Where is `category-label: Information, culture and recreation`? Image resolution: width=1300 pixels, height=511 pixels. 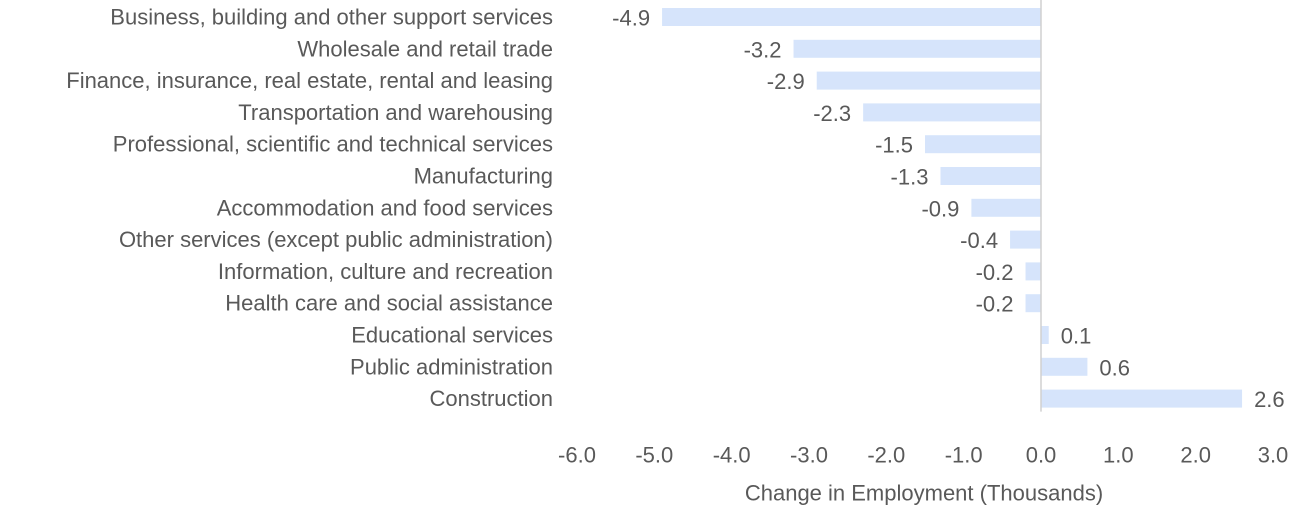
category-label: Information, culture and recreation is located at coordinates (385, 271).